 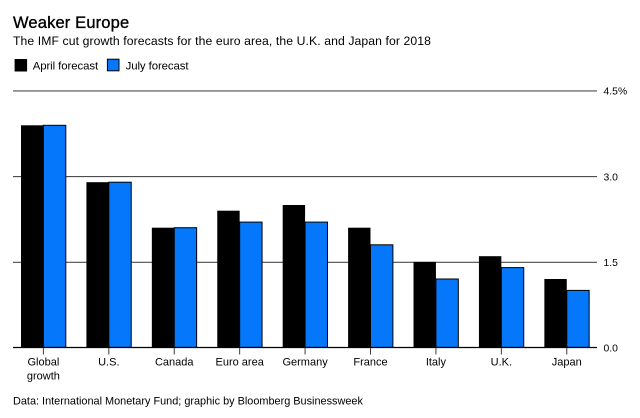 I want to click on svg-text: 4.5%, so click(x=616, y=92).